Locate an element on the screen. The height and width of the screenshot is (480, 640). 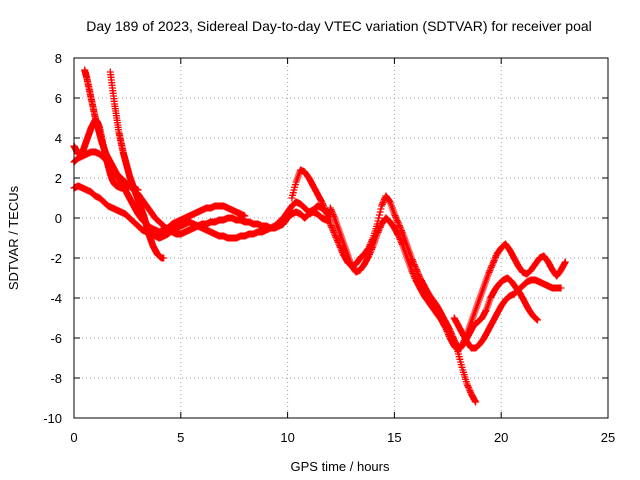
y-tick-label: 6 is located at coordinates (58, 98).